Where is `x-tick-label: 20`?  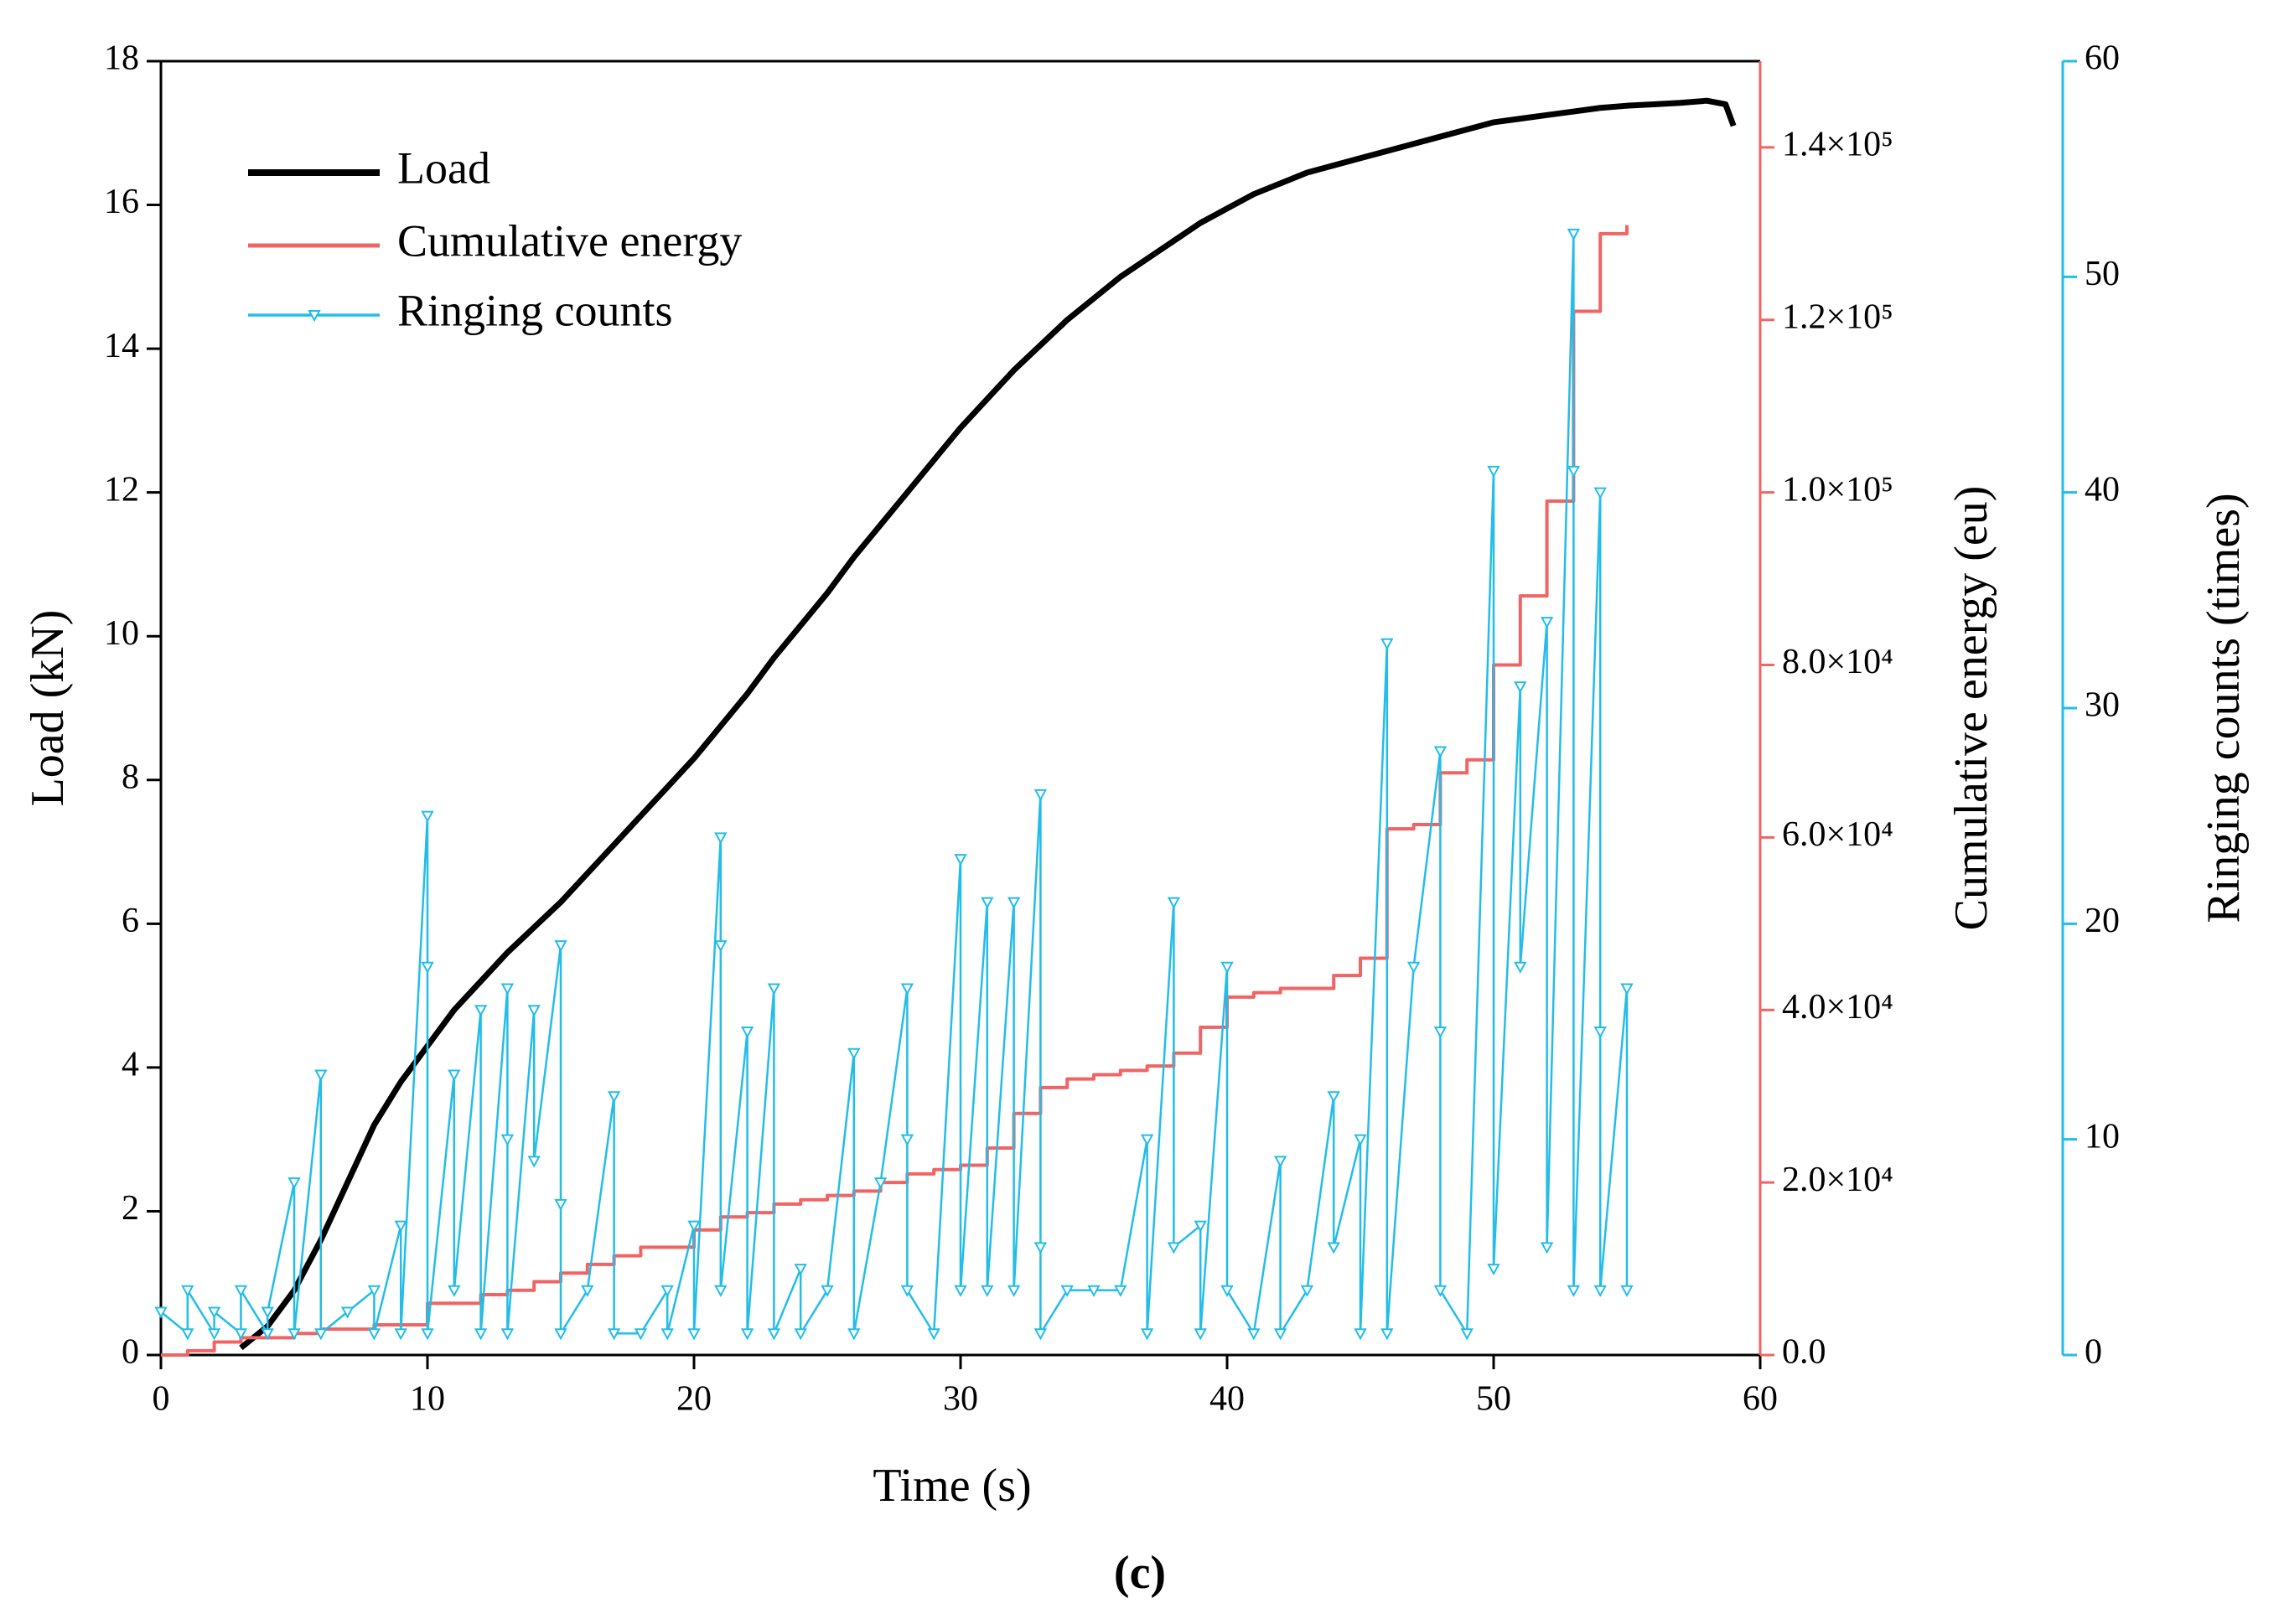
x-tick-label: 20 is located at coordinates (694, 1399).